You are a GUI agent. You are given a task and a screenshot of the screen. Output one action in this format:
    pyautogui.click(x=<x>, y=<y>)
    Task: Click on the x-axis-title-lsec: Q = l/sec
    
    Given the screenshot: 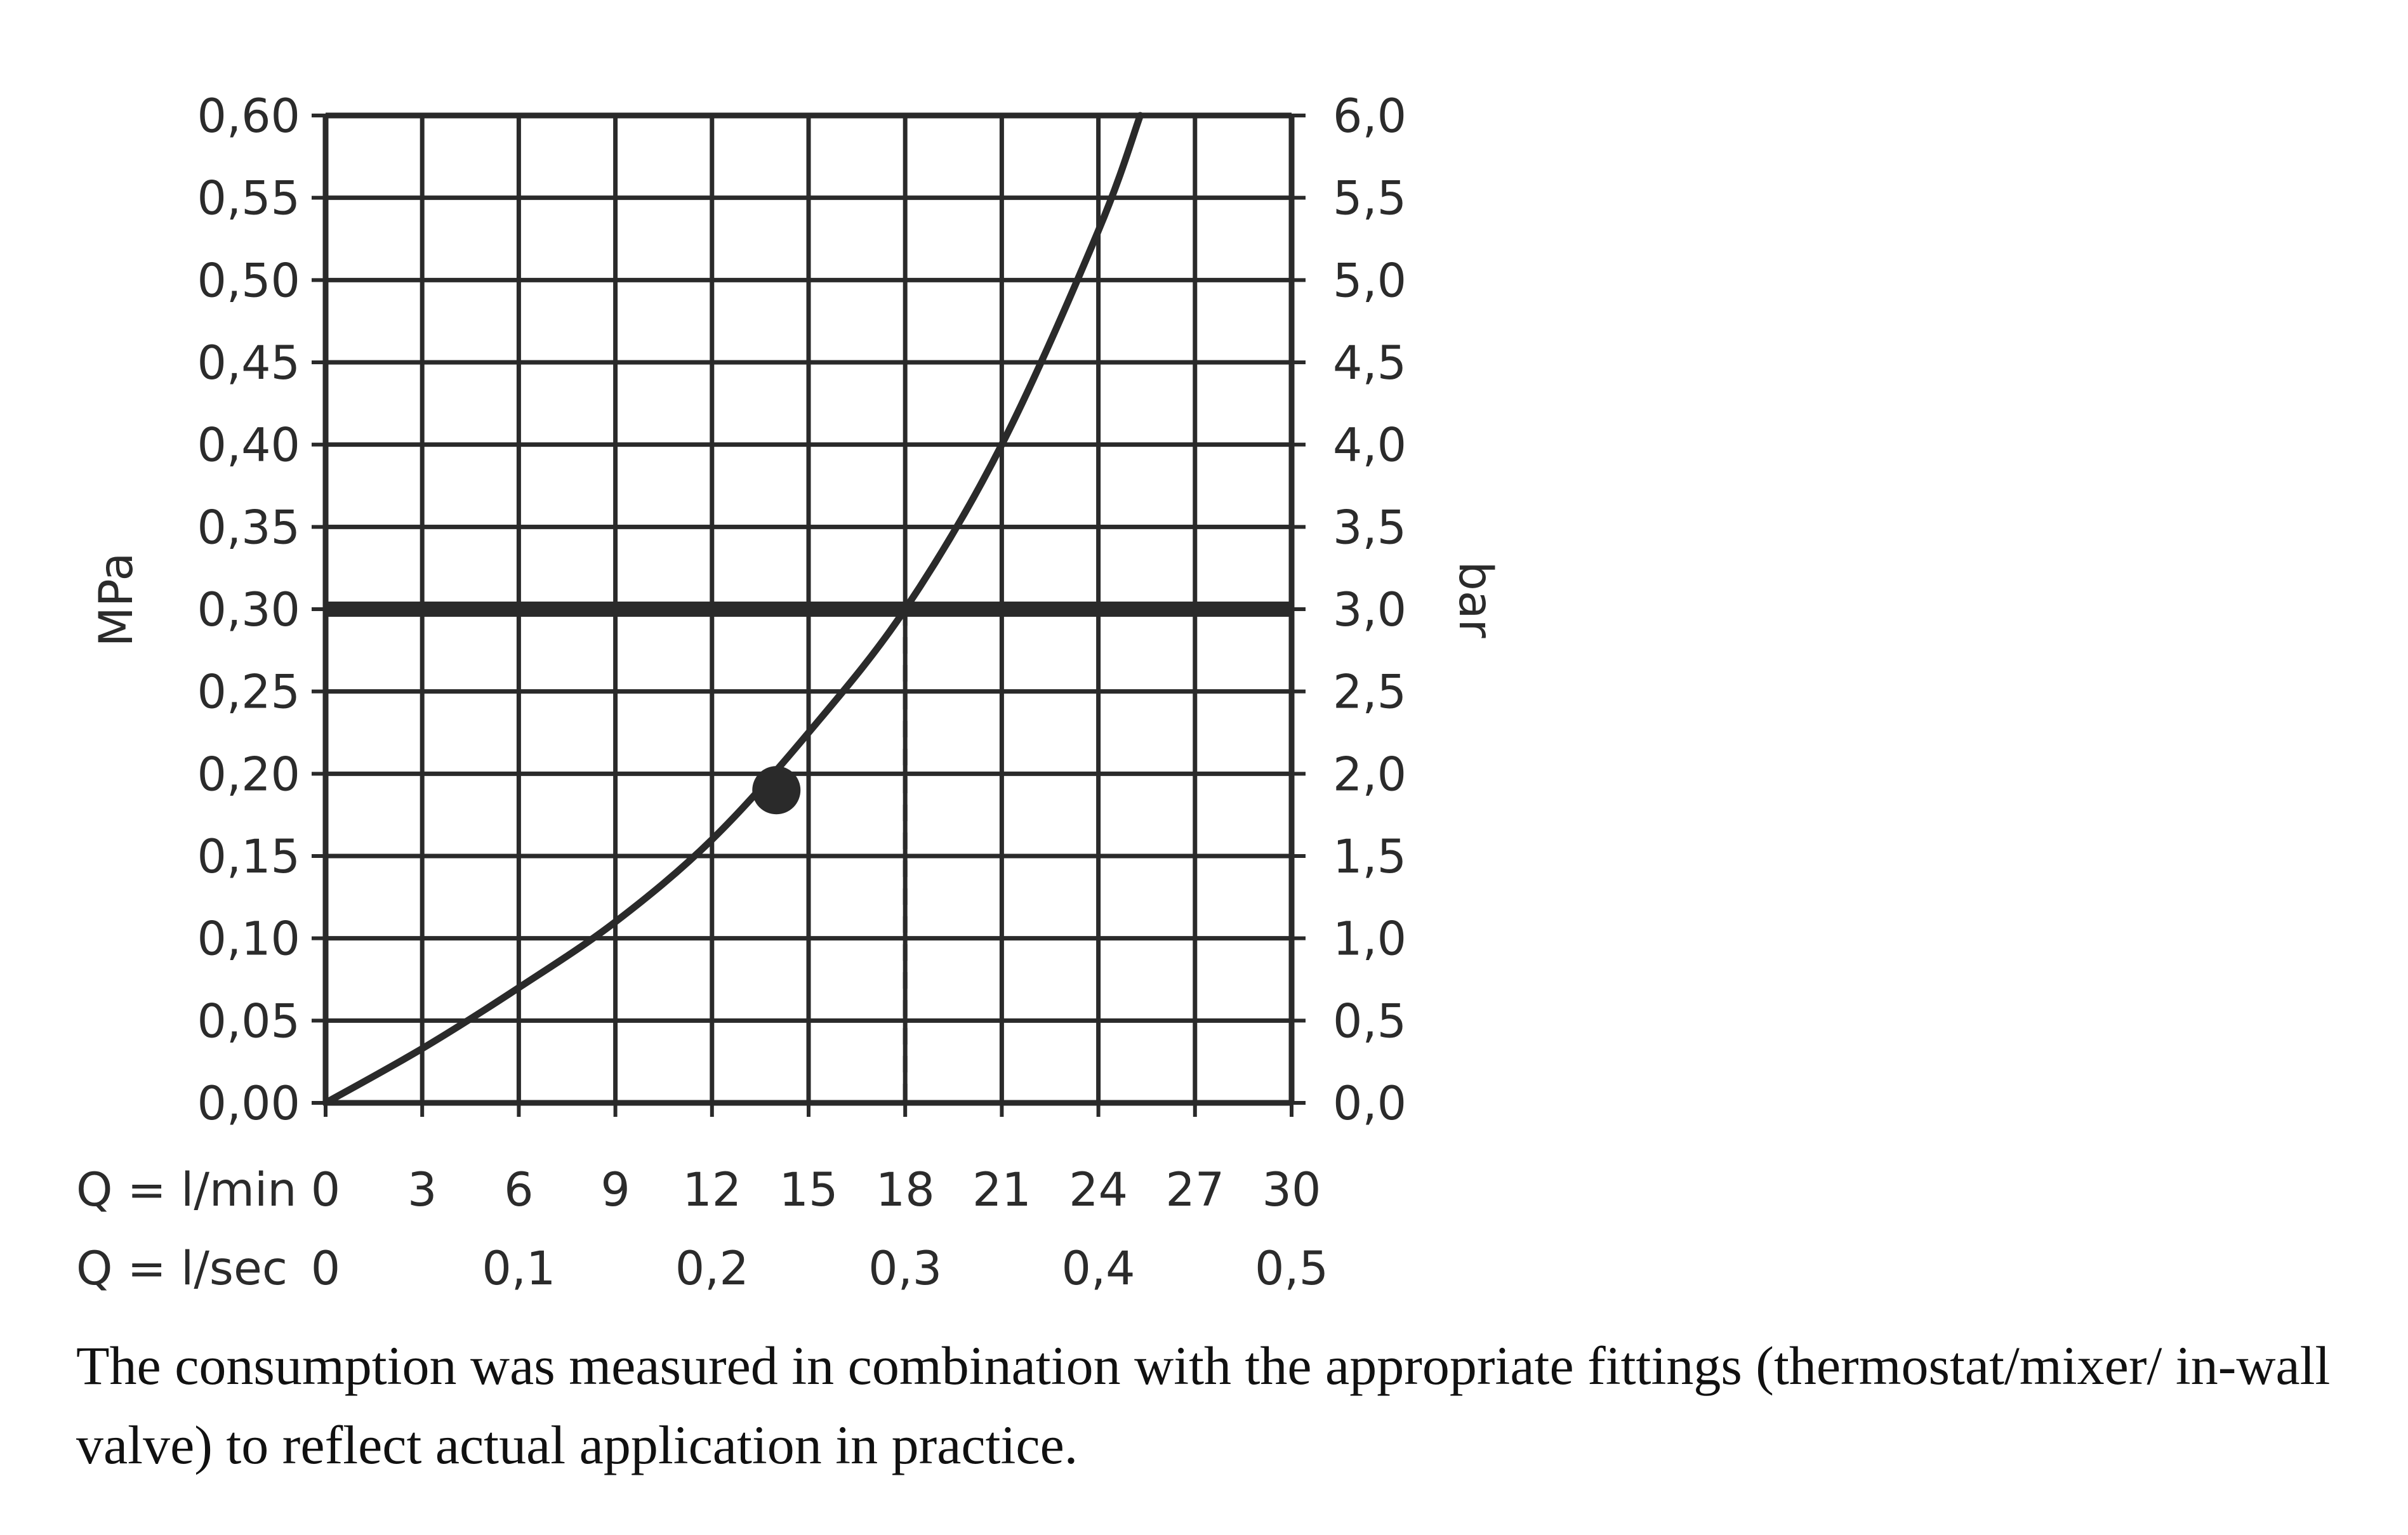 What is the action you would take?
    pyautogui.click(x=182, y=1269)
    